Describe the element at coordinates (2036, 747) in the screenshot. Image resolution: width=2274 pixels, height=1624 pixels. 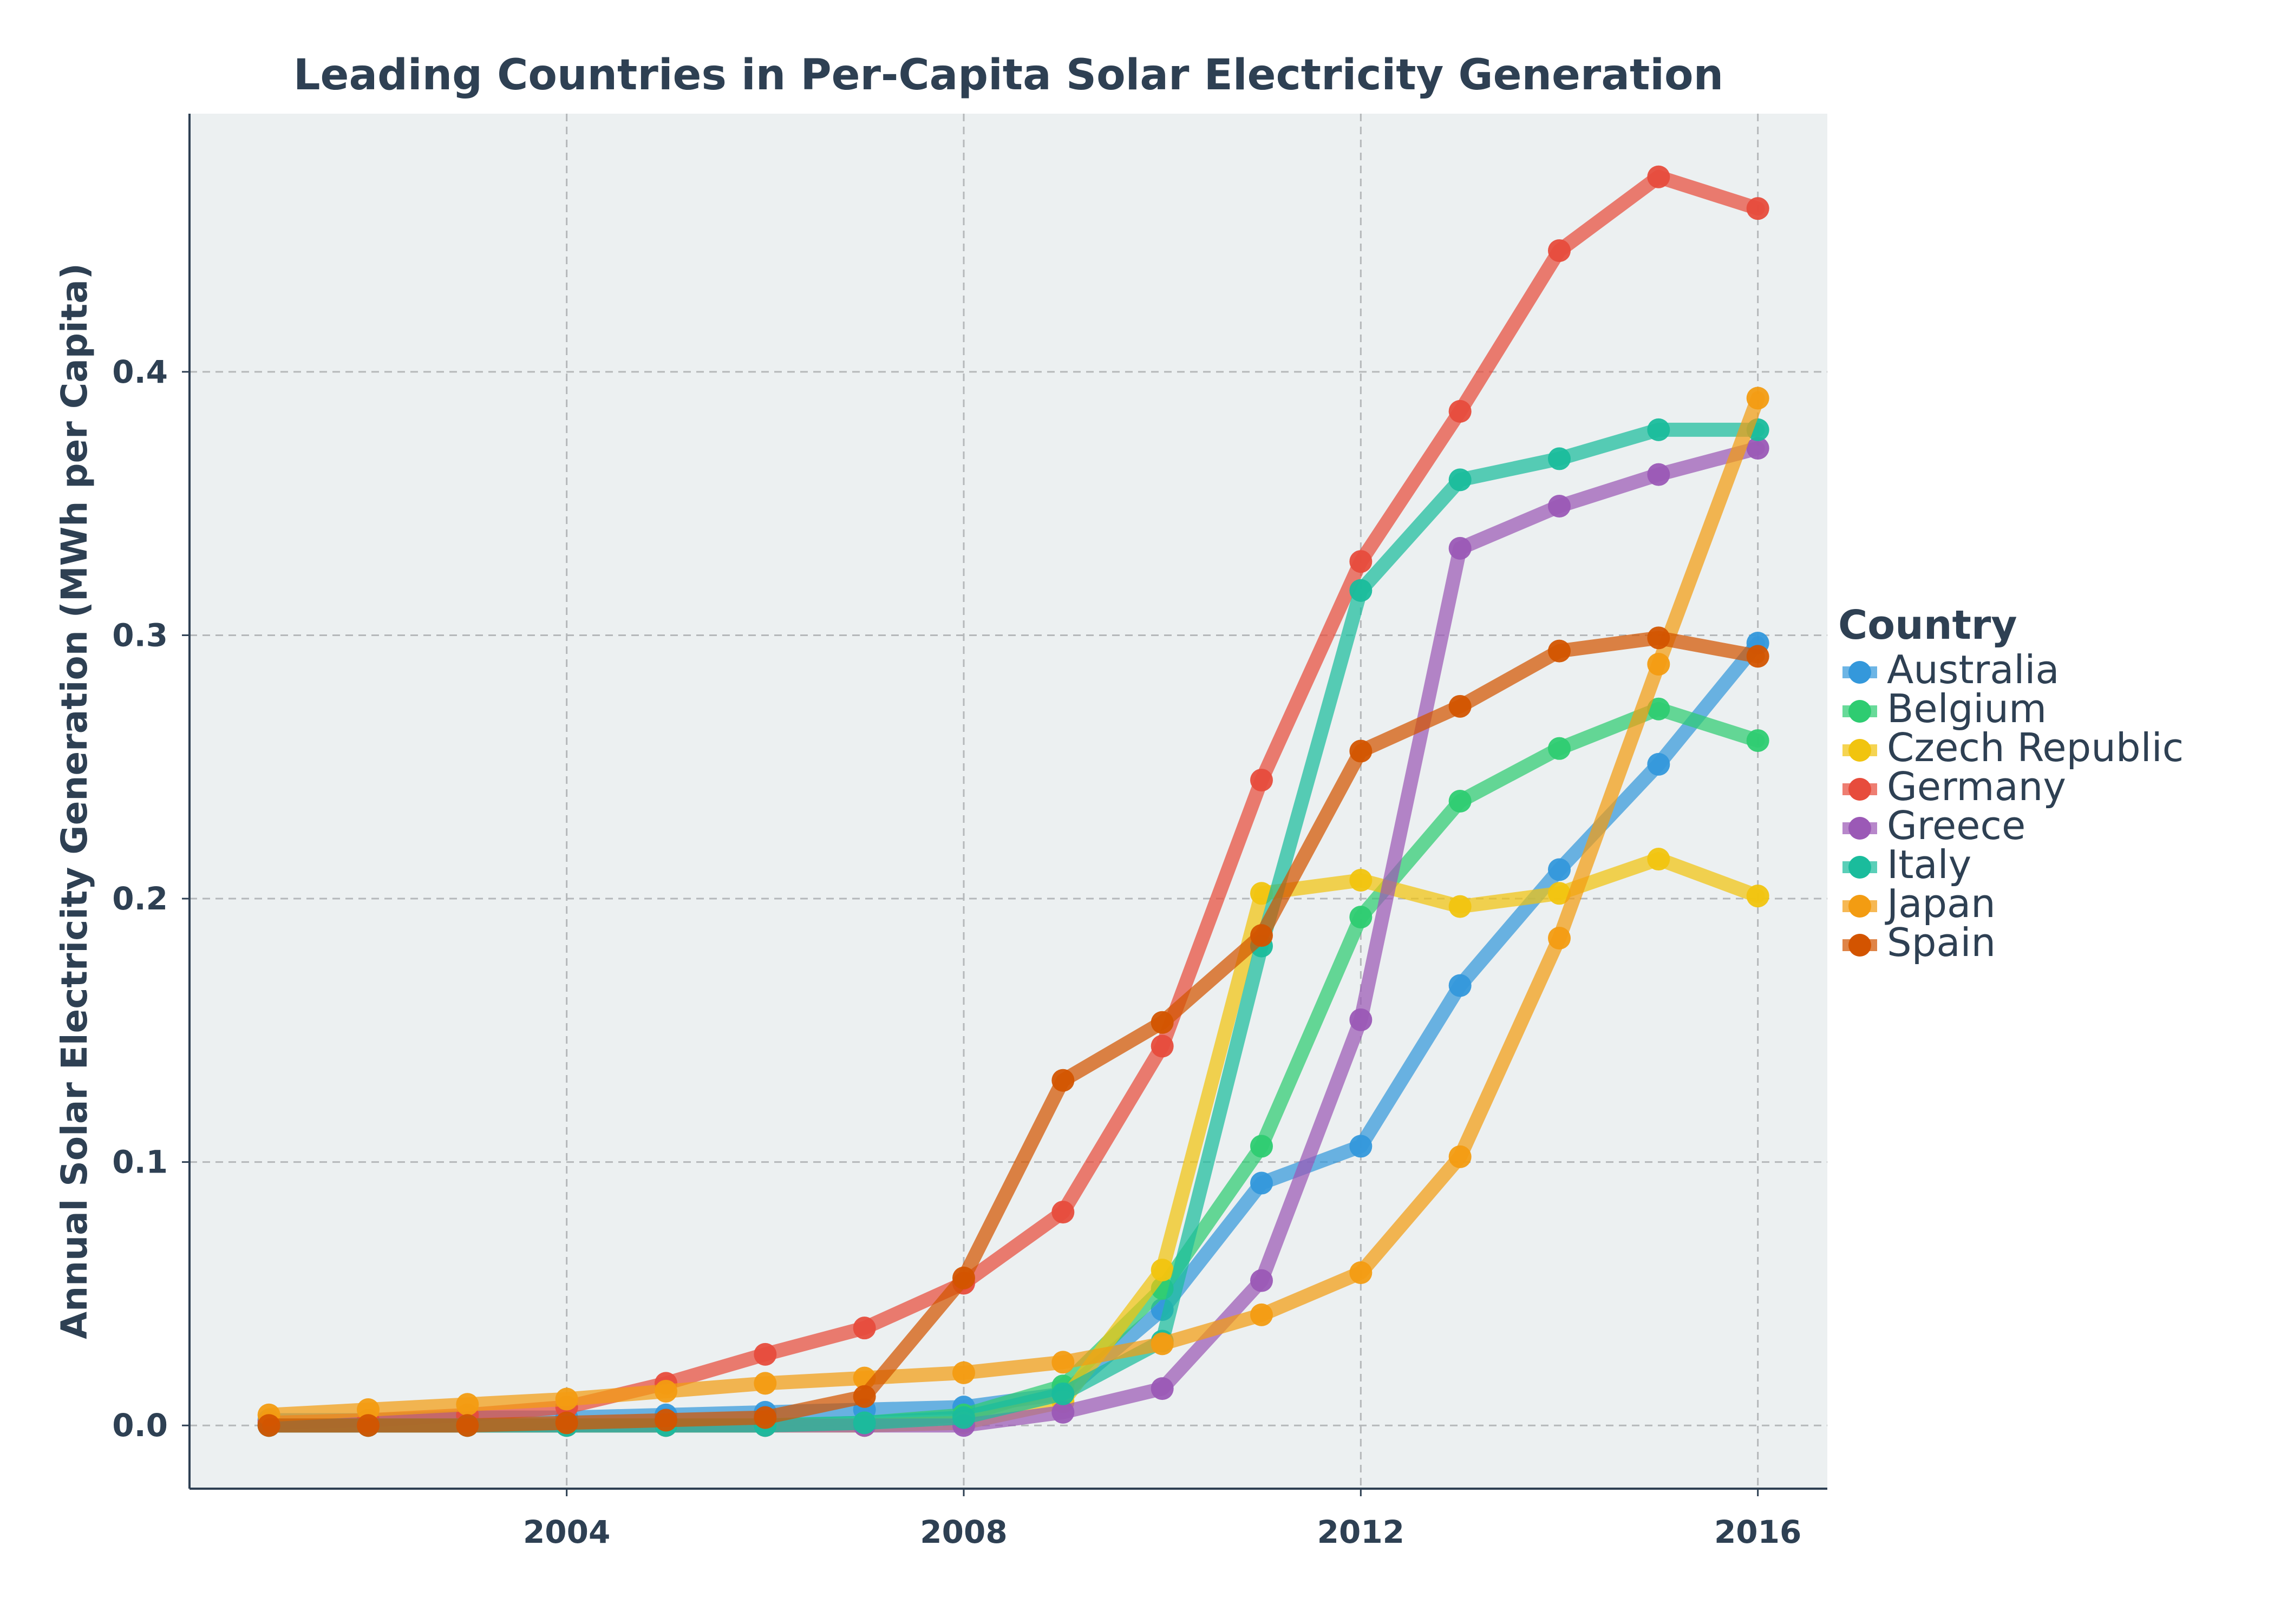
I see `legend-label: Czech Republic` at that location.